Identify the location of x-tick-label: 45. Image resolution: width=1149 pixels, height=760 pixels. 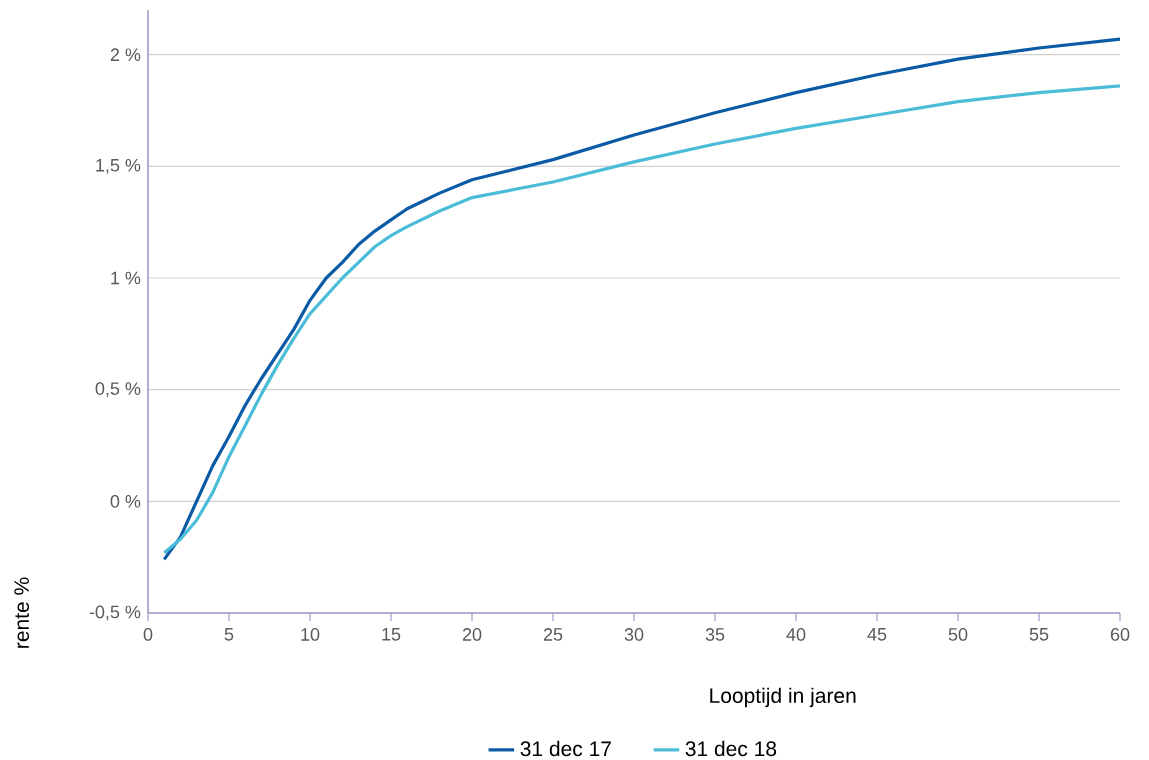
(877, 634).